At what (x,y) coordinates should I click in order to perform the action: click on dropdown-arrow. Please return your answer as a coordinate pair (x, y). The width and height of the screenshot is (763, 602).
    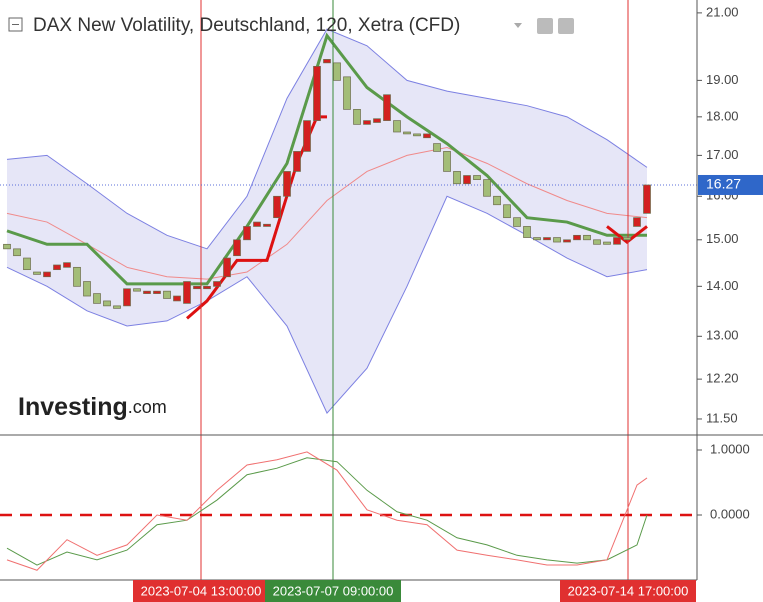
    Looking at the image, I should click on (518, 25).